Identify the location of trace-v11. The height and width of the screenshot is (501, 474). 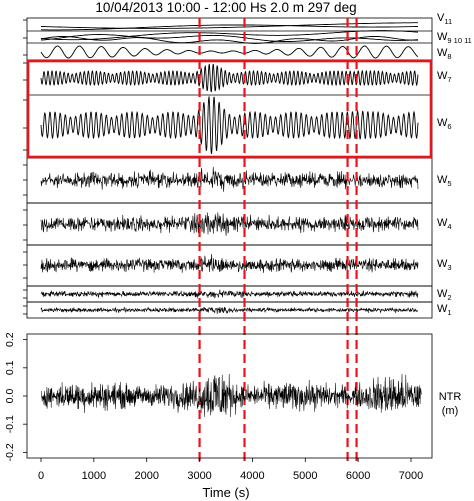
(229, 25).